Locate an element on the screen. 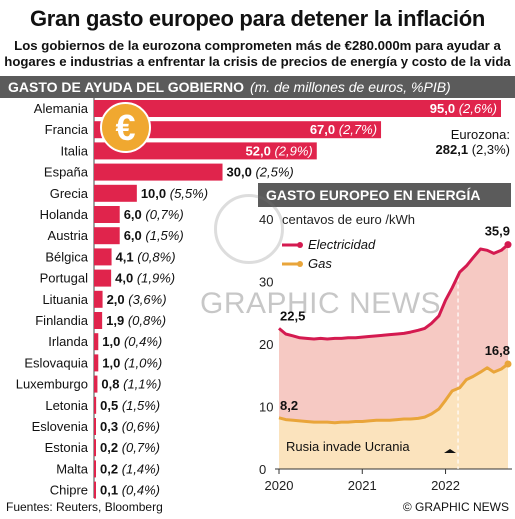 The height and width of the screenshot is (519, 515). annotation-label: Rusia invade Ucrania is located at coordinates (348, 446).